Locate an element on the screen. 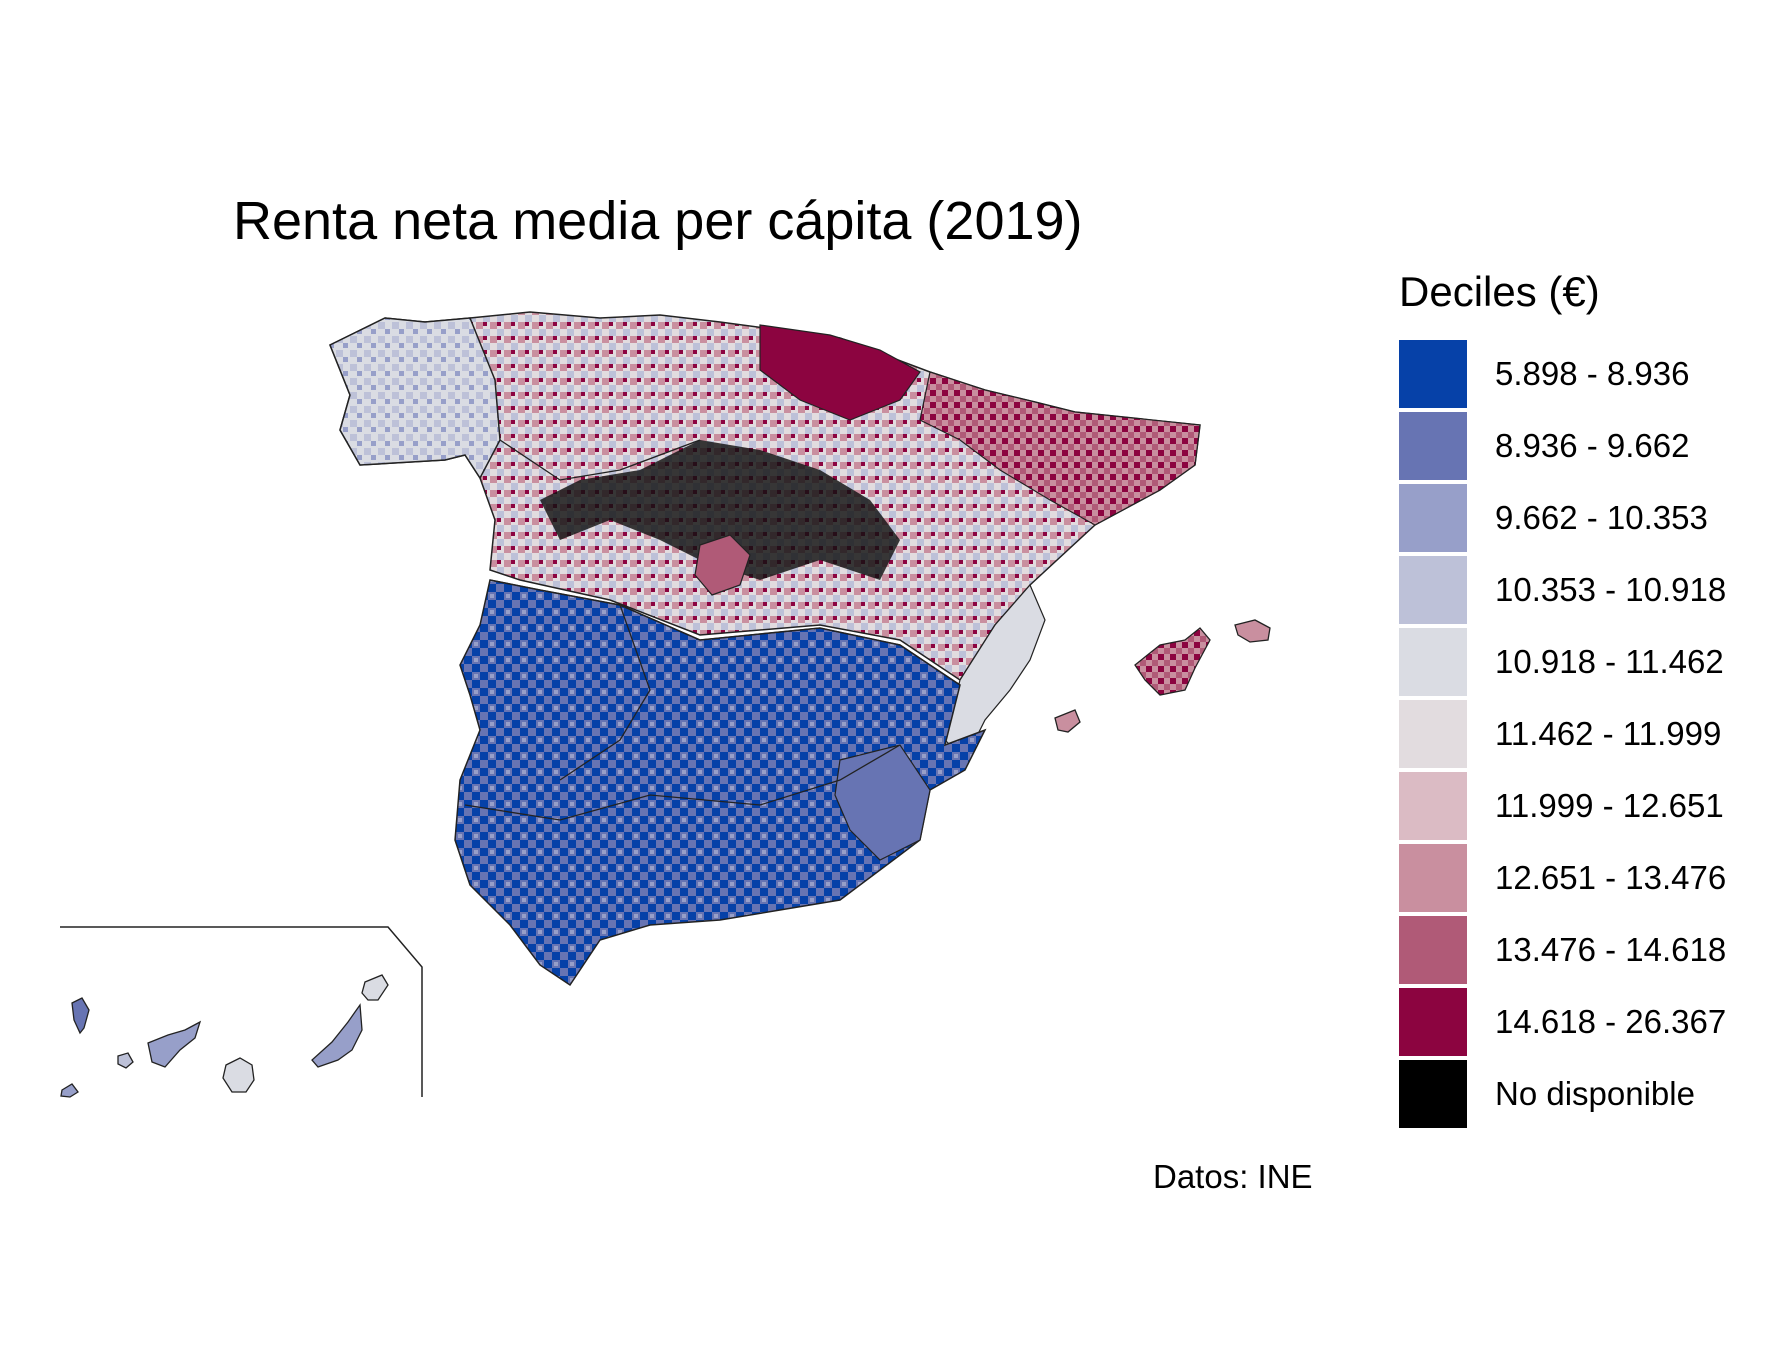 This screenshot has height=1371, width=1785. legend-item: 10.918 - 11.462 is located at coordinates (1562, 662).